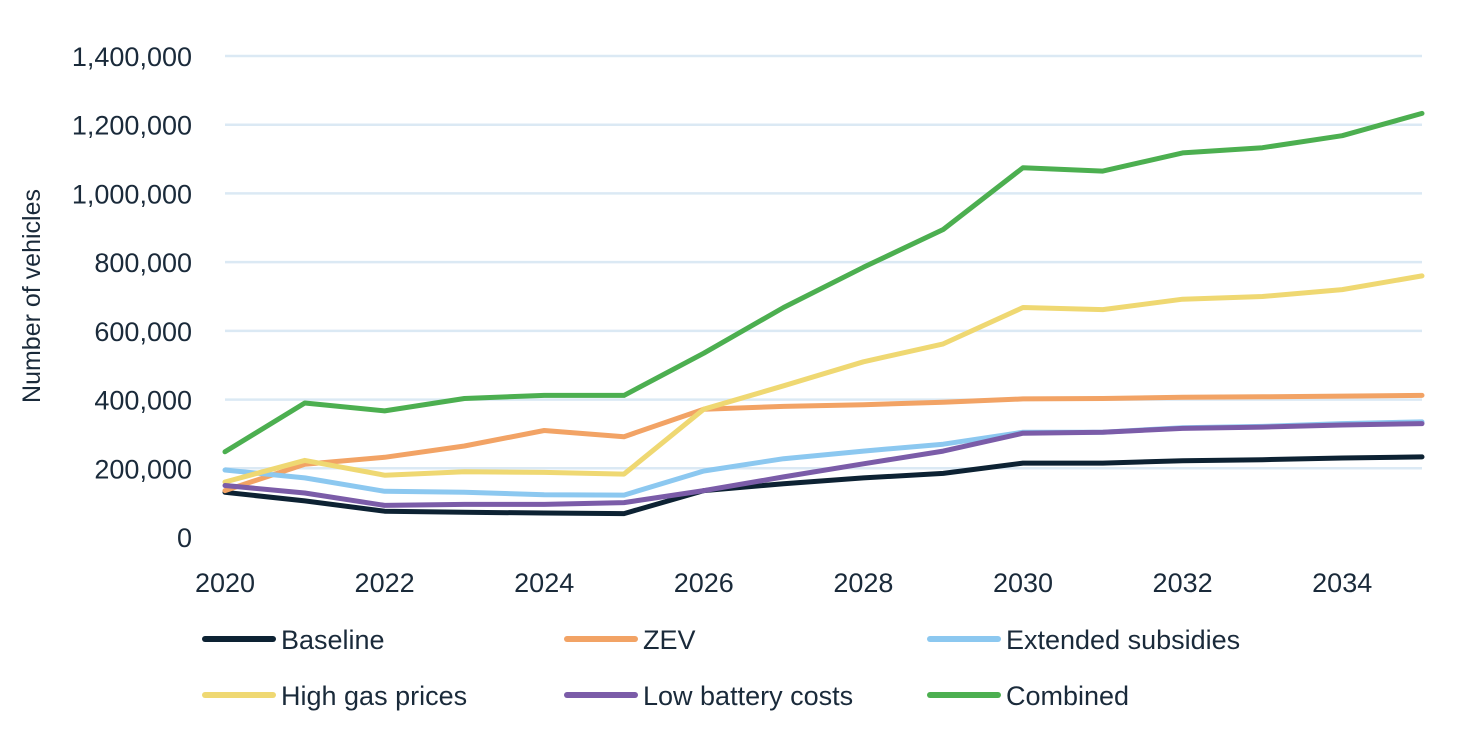 This screenshot has height=750, width=1480. What do you see at coordinates (783, 583) in the screenshot?
I see `x-axis: 2020 2022 2024 2026 2028 2030 2032 2034` at bounding box center [783, 583].